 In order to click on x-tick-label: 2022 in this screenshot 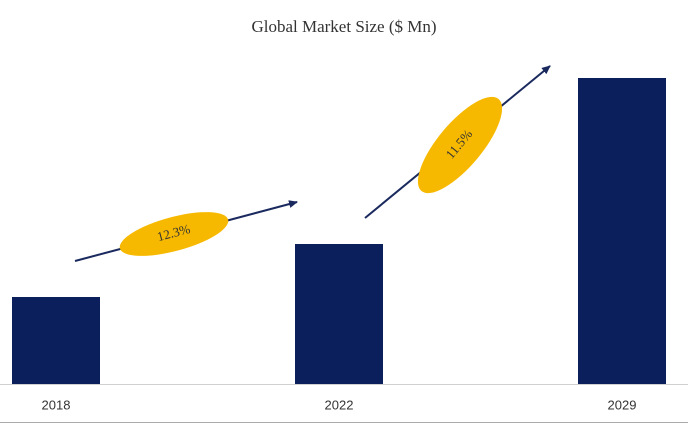, I will do `click(339, 404)`.